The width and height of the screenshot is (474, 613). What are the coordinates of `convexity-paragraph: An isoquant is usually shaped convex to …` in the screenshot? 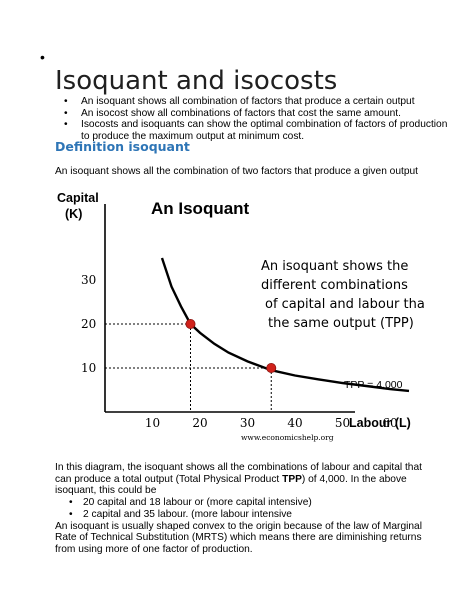 It's located at (238, 537).